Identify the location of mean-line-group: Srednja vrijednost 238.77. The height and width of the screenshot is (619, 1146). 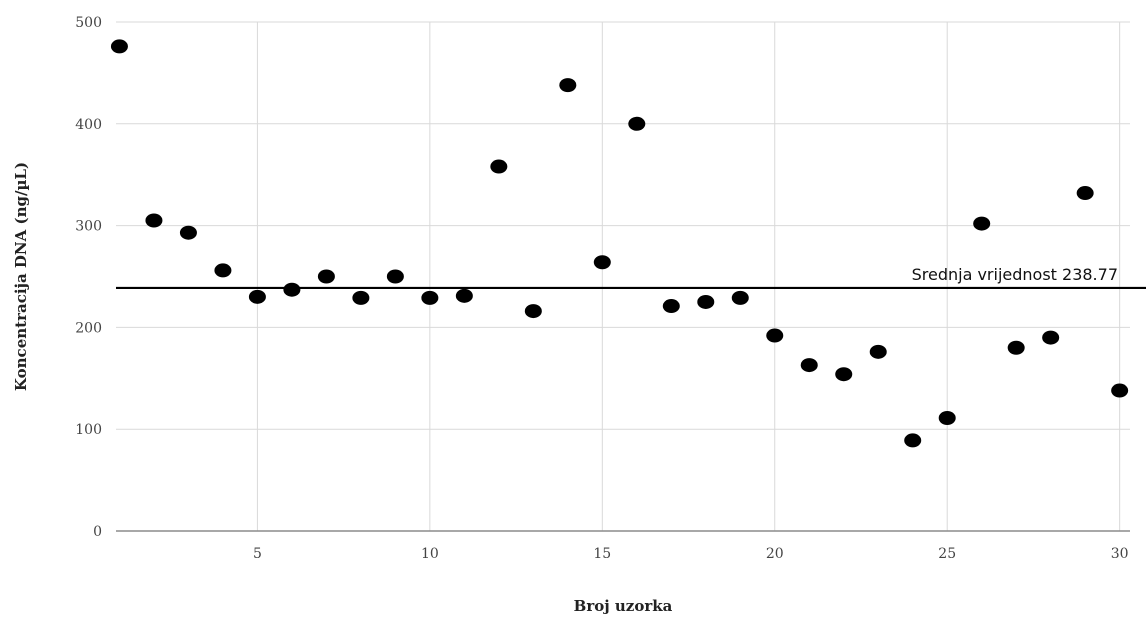
(631, 277).